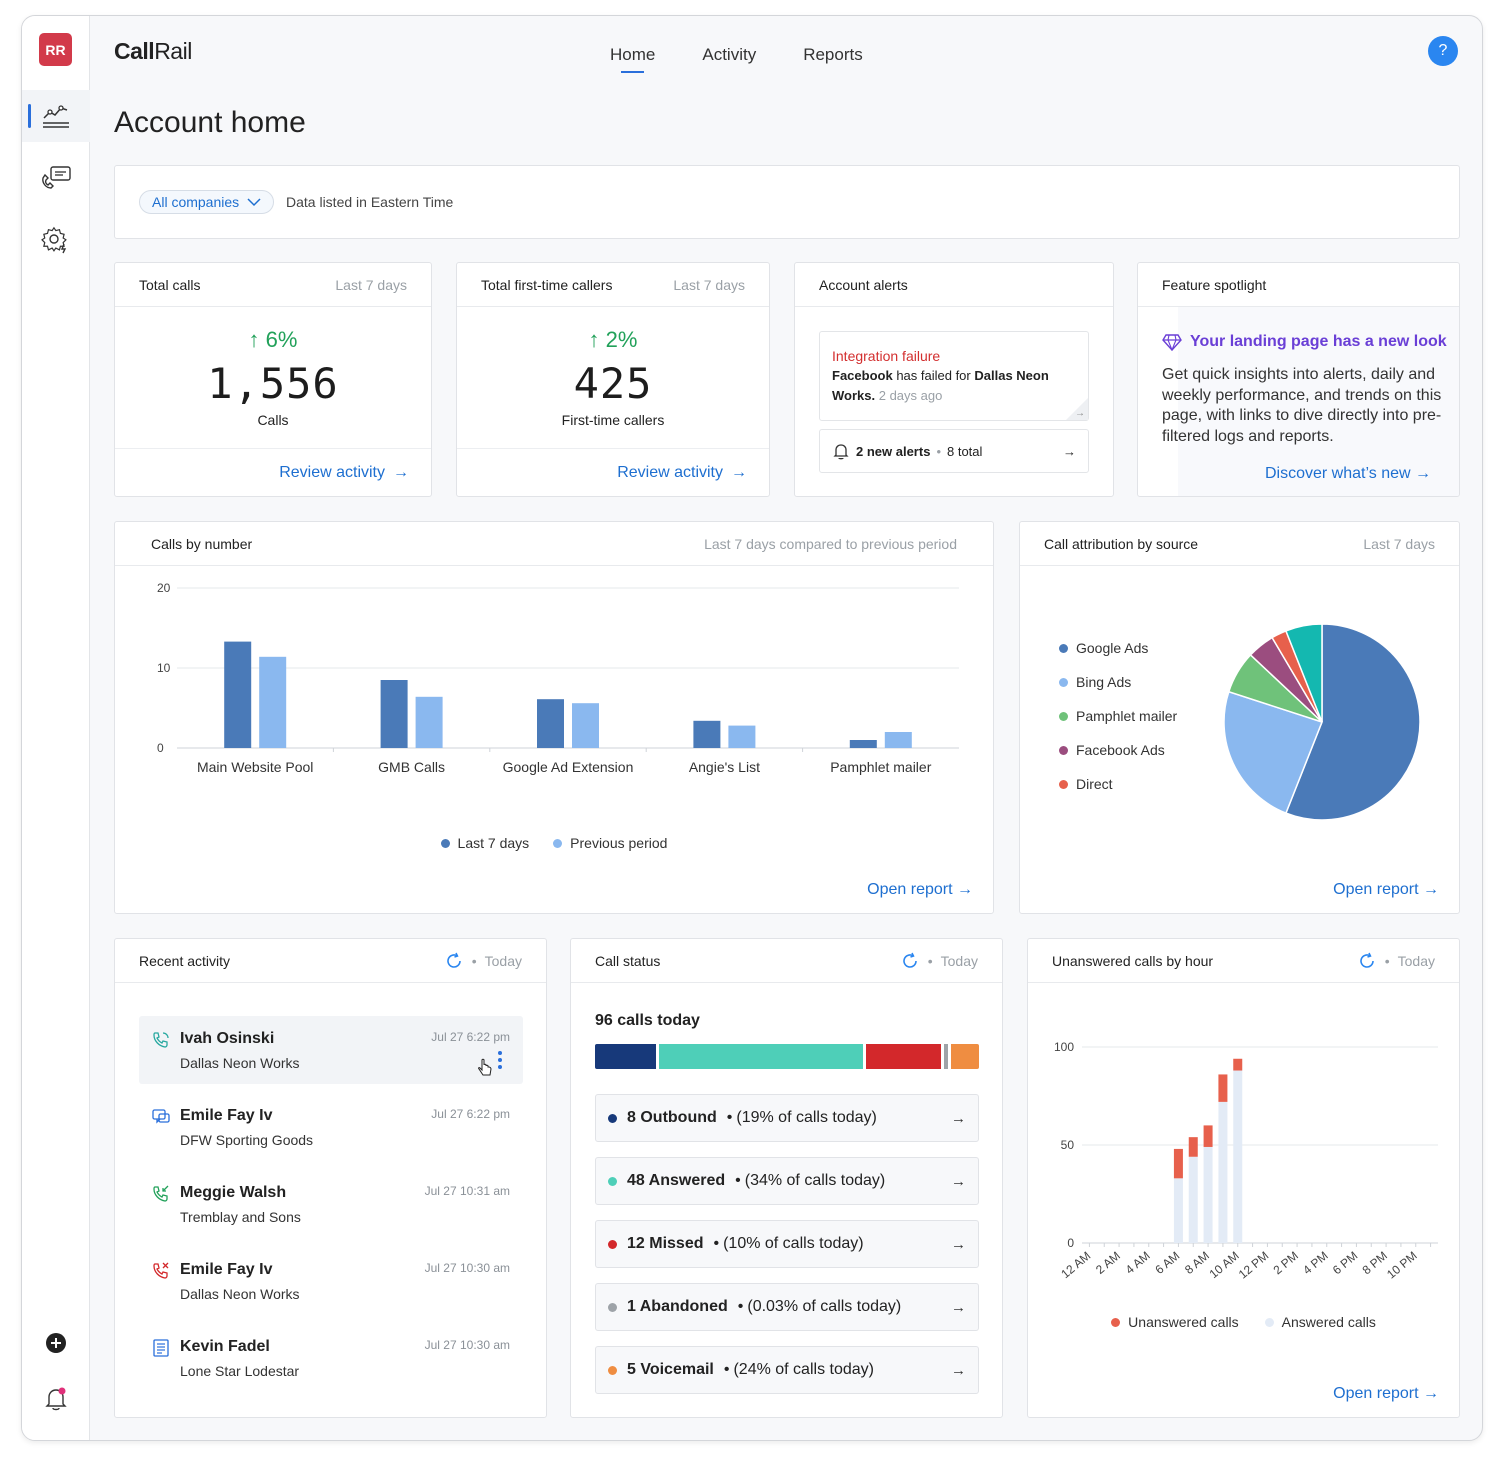 This screenshot has width=1504, height=1466. What do you see at coordinates (833, 54) in the screenshot?
I see `nav-reports: Reports` at bounding box center [833, 54].